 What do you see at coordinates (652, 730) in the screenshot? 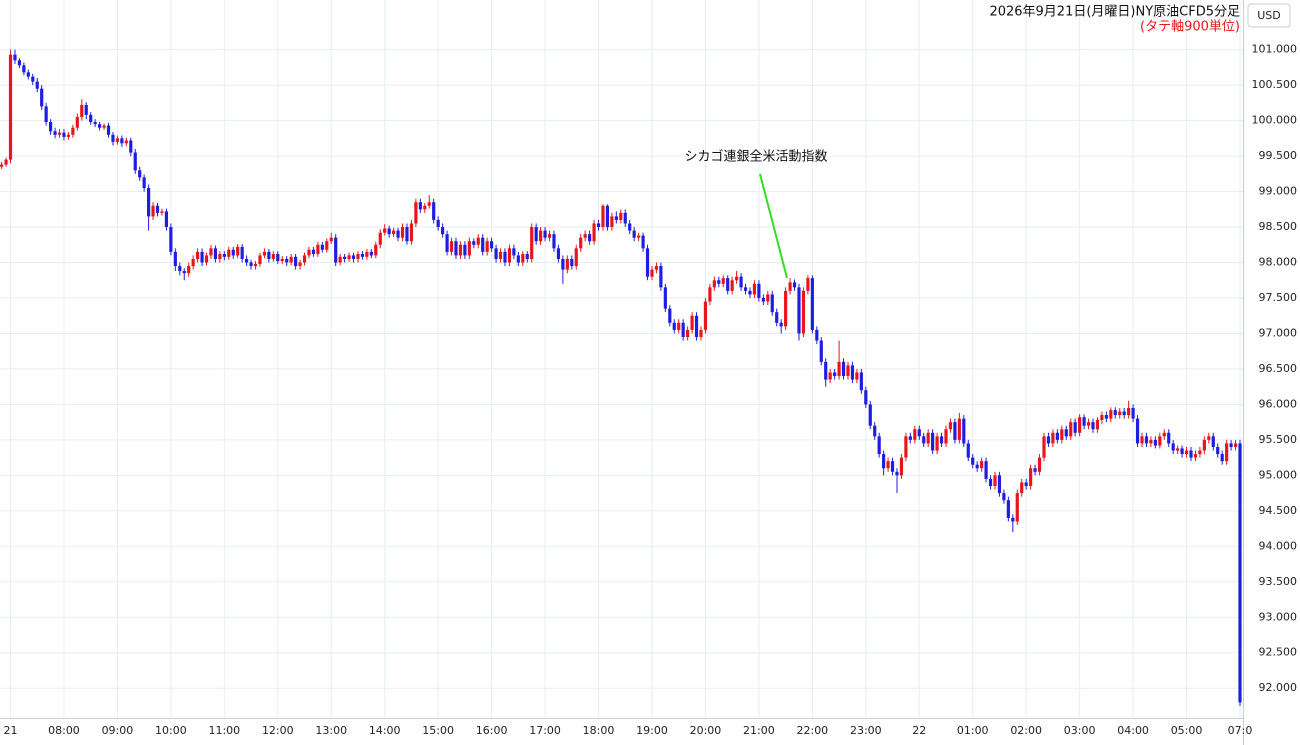
I see `x-tick-label: 19:00` at bounding box center [652, 730].